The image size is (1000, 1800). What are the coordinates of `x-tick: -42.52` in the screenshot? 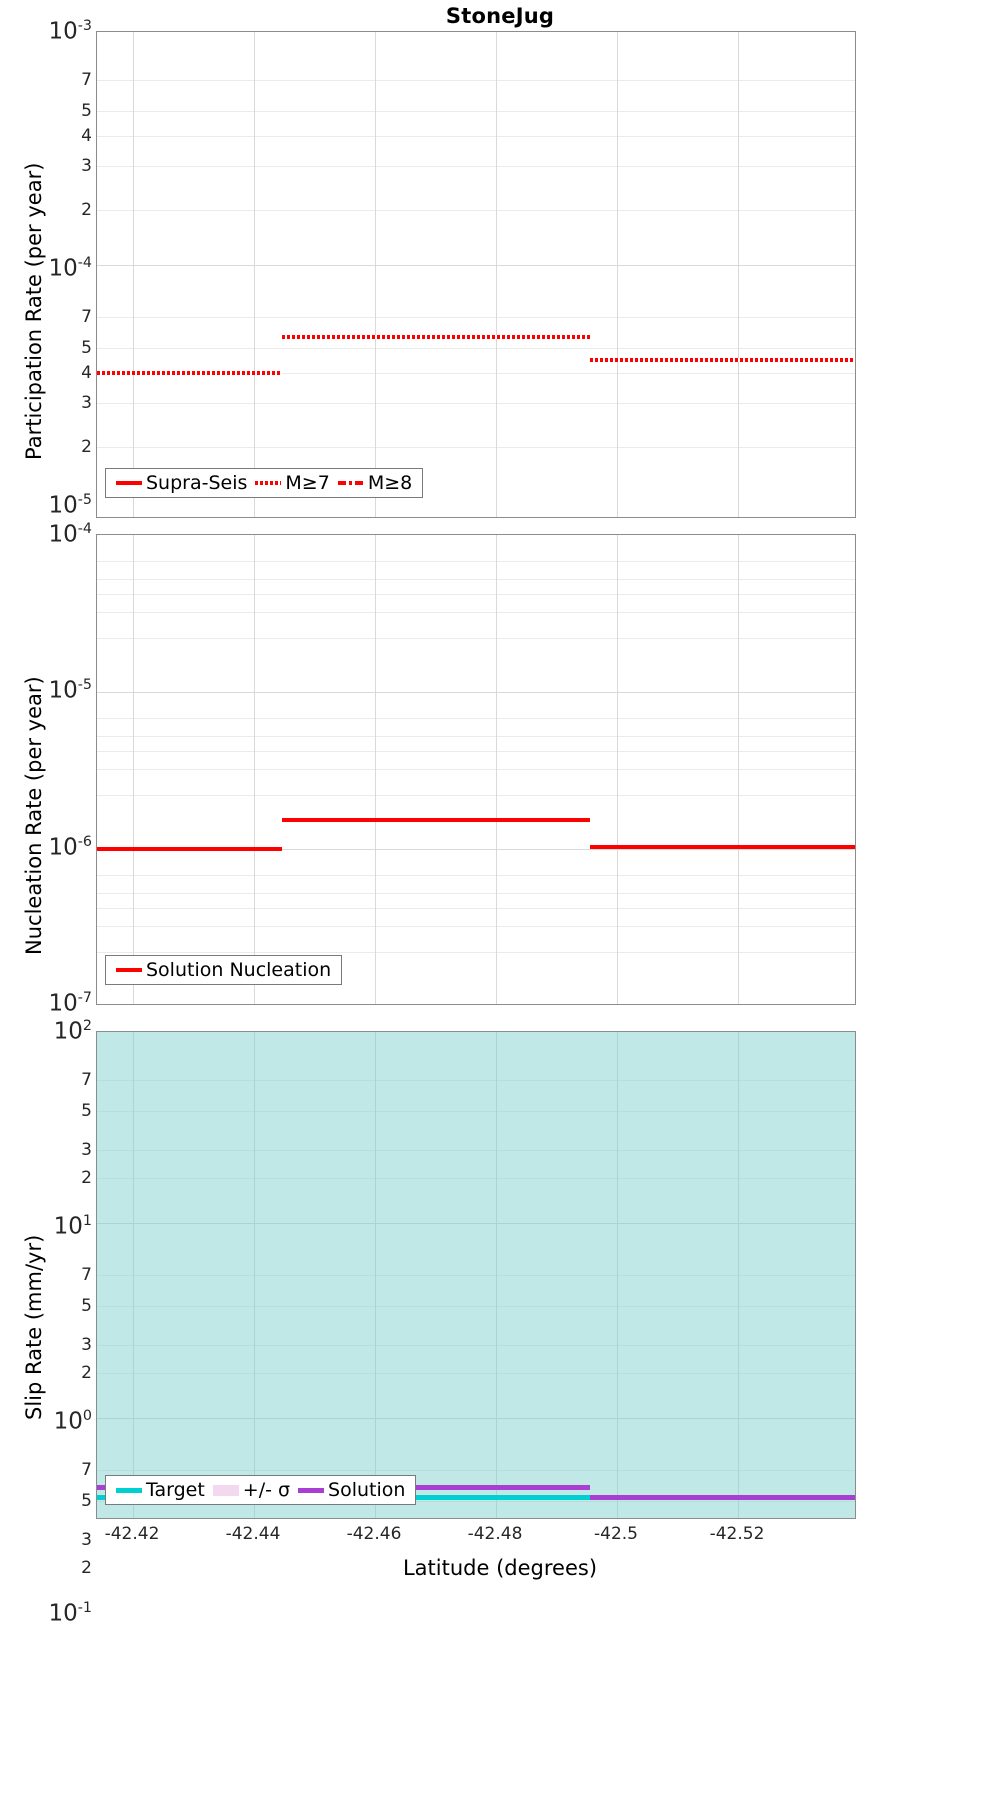 It's located at (737, 1534).